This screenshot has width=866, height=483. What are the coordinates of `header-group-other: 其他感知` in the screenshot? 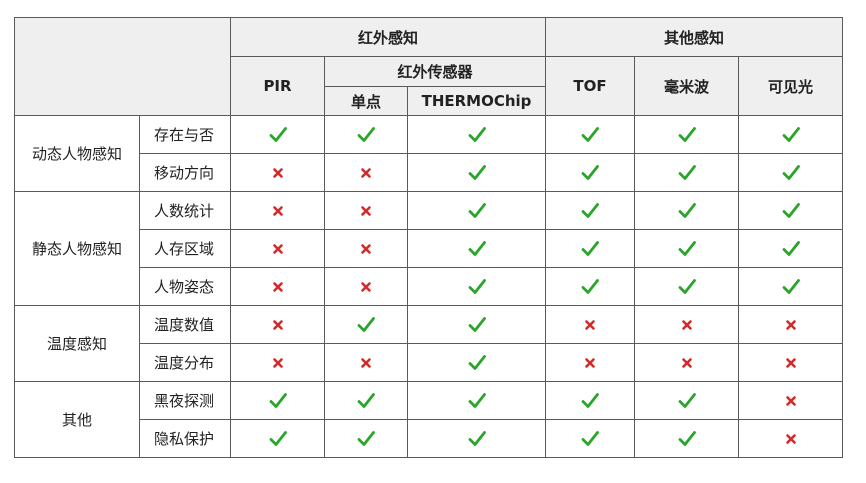 It's located at (694, 37).